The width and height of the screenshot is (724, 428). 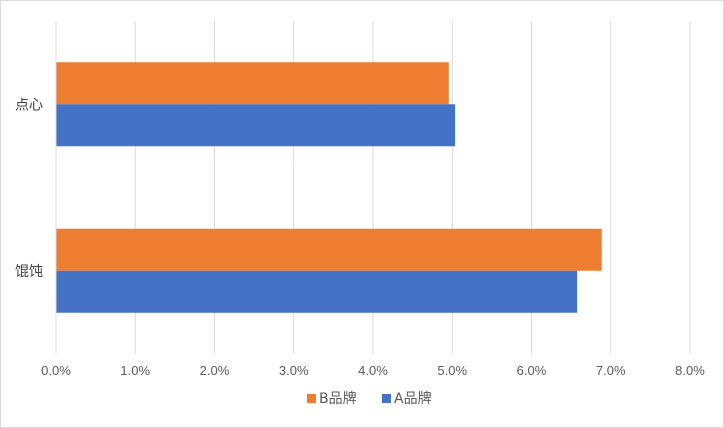 I want to click on x-tick-label: 0.0%, so click(x=56, y=370).